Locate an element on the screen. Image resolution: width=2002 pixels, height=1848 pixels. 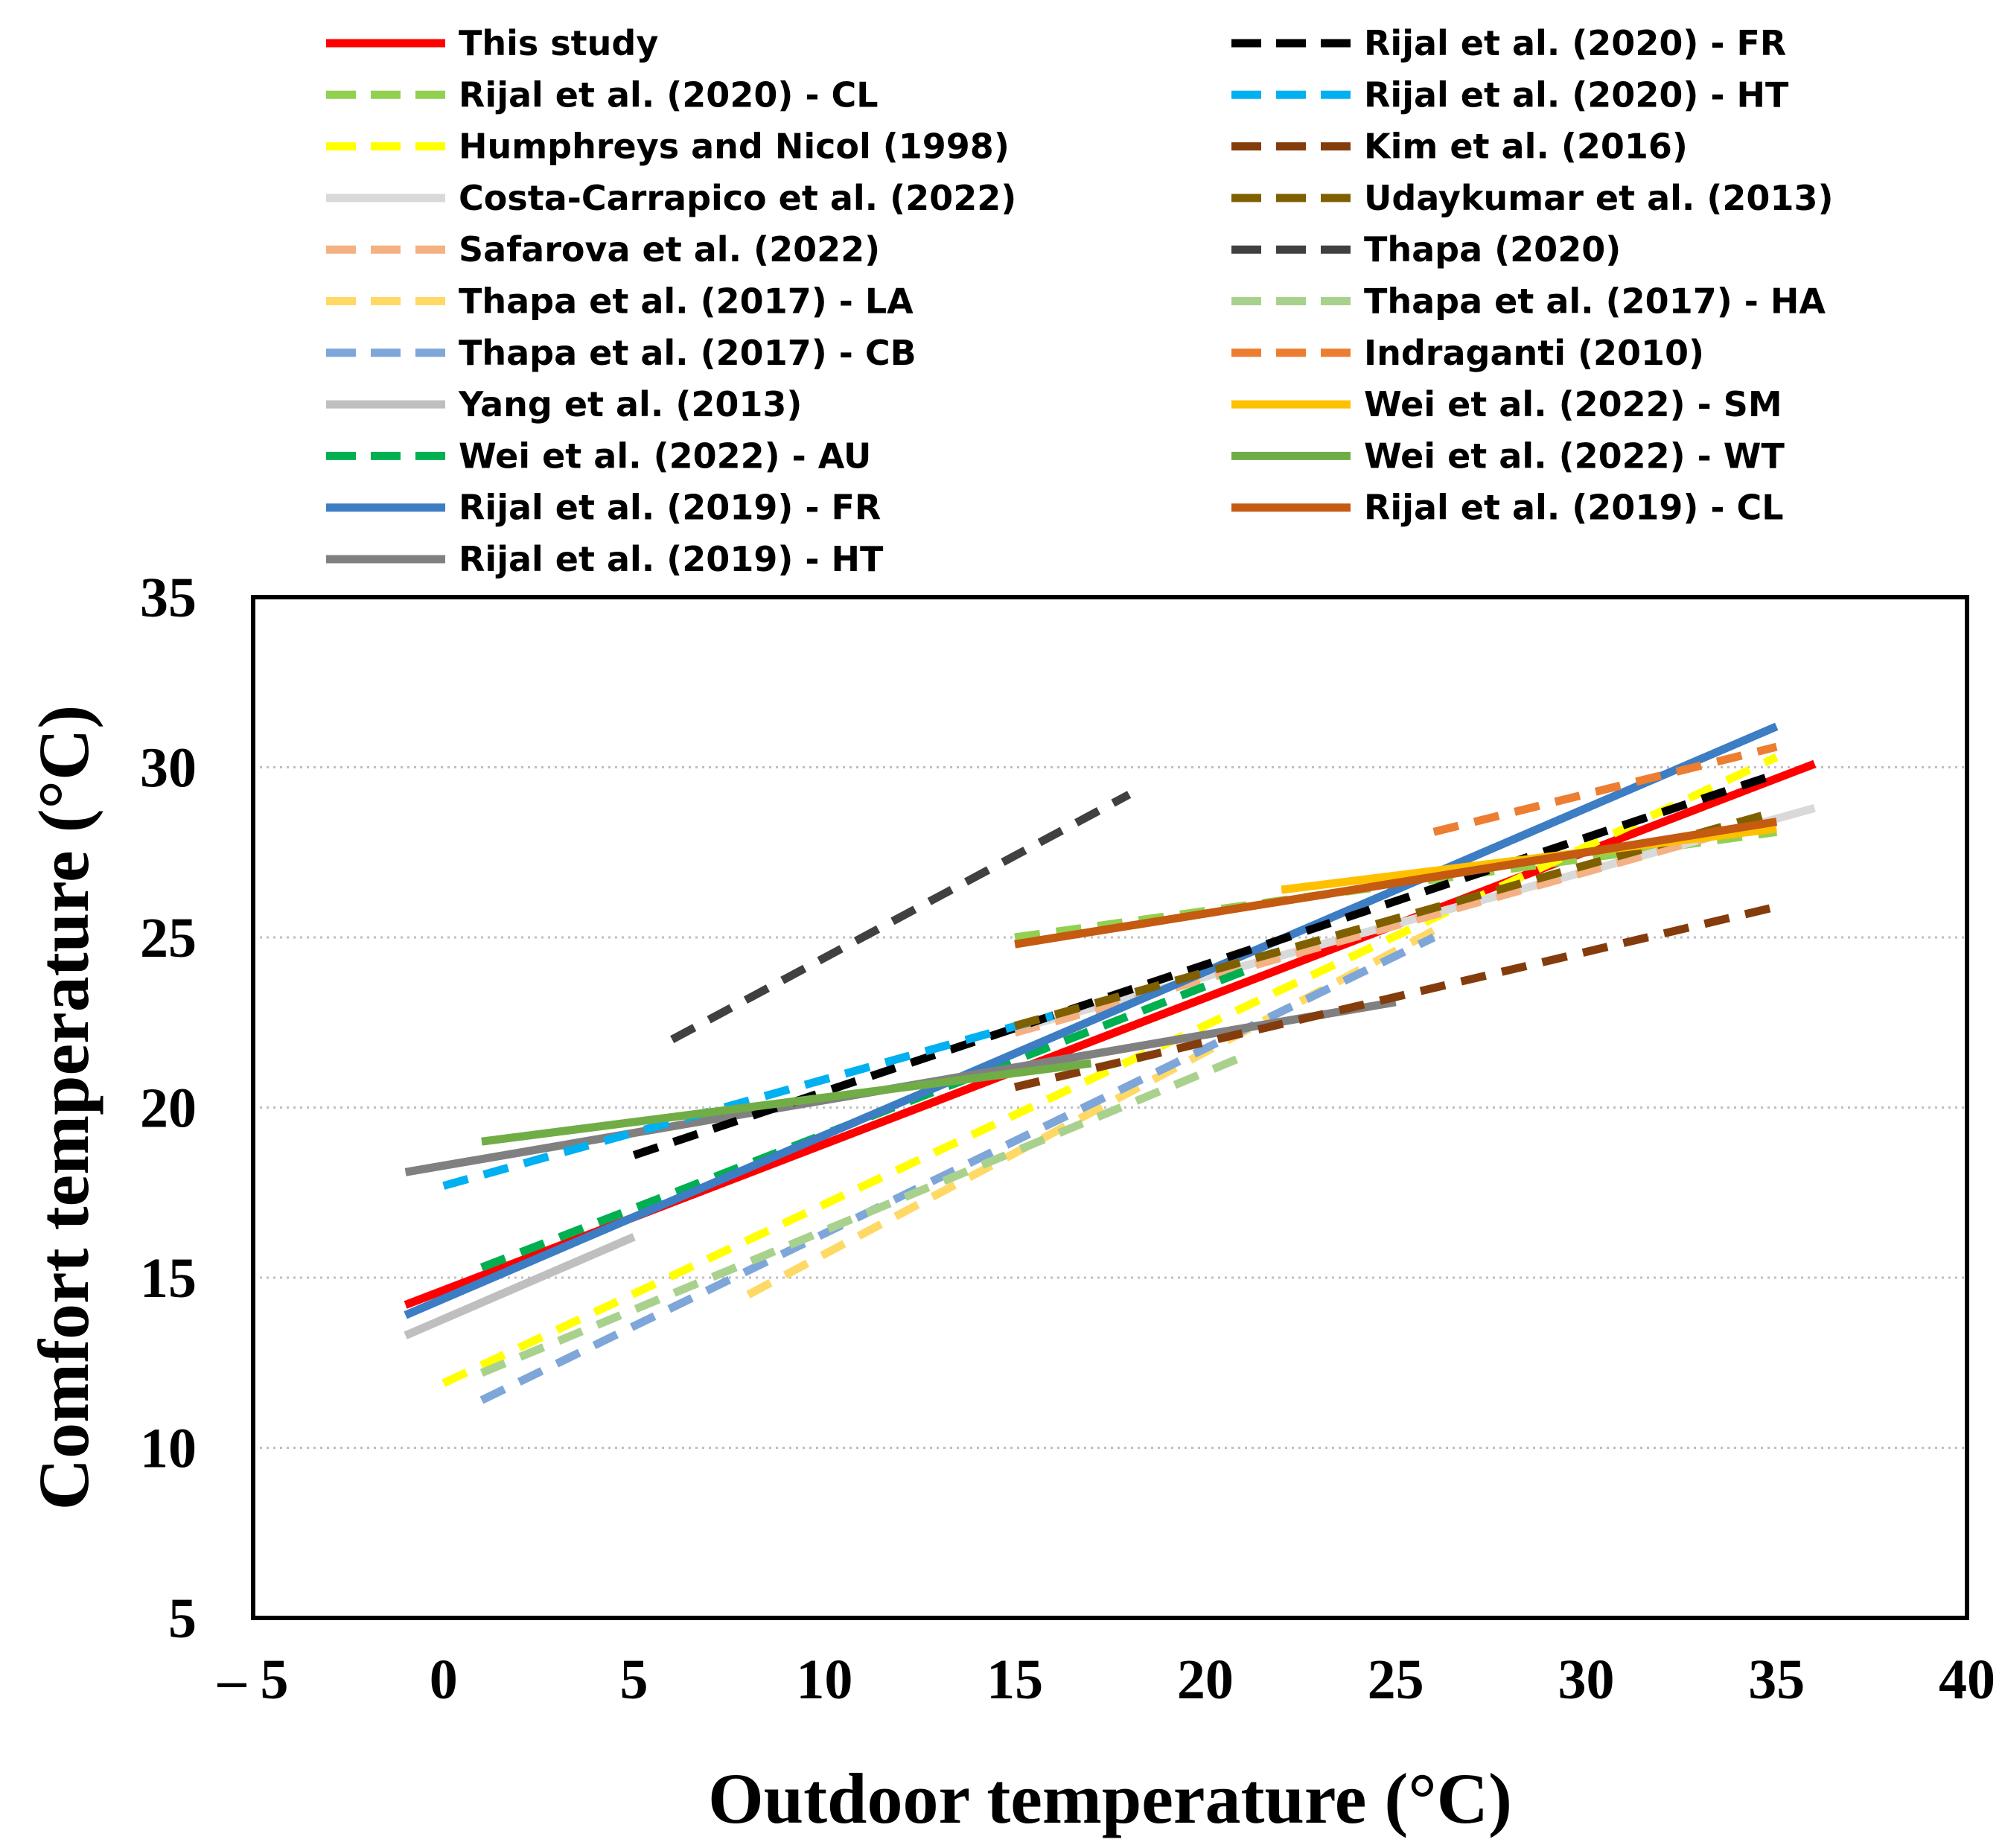
x-tick-label: 0 is located at coordinates (444, 1679).